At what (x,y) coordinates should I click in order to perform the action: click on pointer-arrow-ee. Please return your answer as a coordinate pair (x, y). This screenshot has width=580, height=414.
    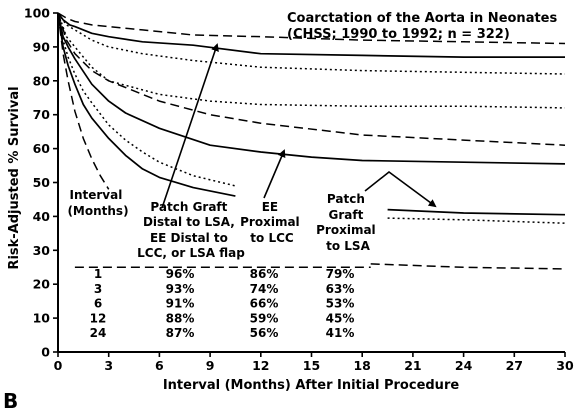
    Looking at the image, I should click on (274, 174).